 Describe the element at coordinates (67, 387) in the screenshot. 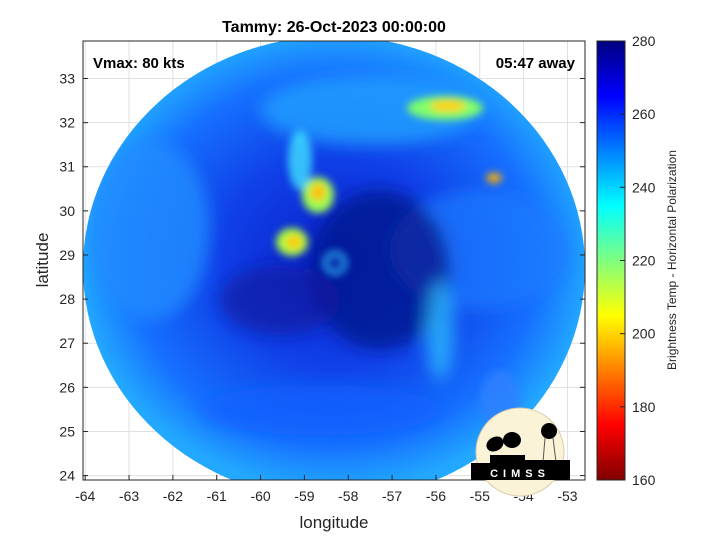

I see `y-tick-label: 26` at that location.